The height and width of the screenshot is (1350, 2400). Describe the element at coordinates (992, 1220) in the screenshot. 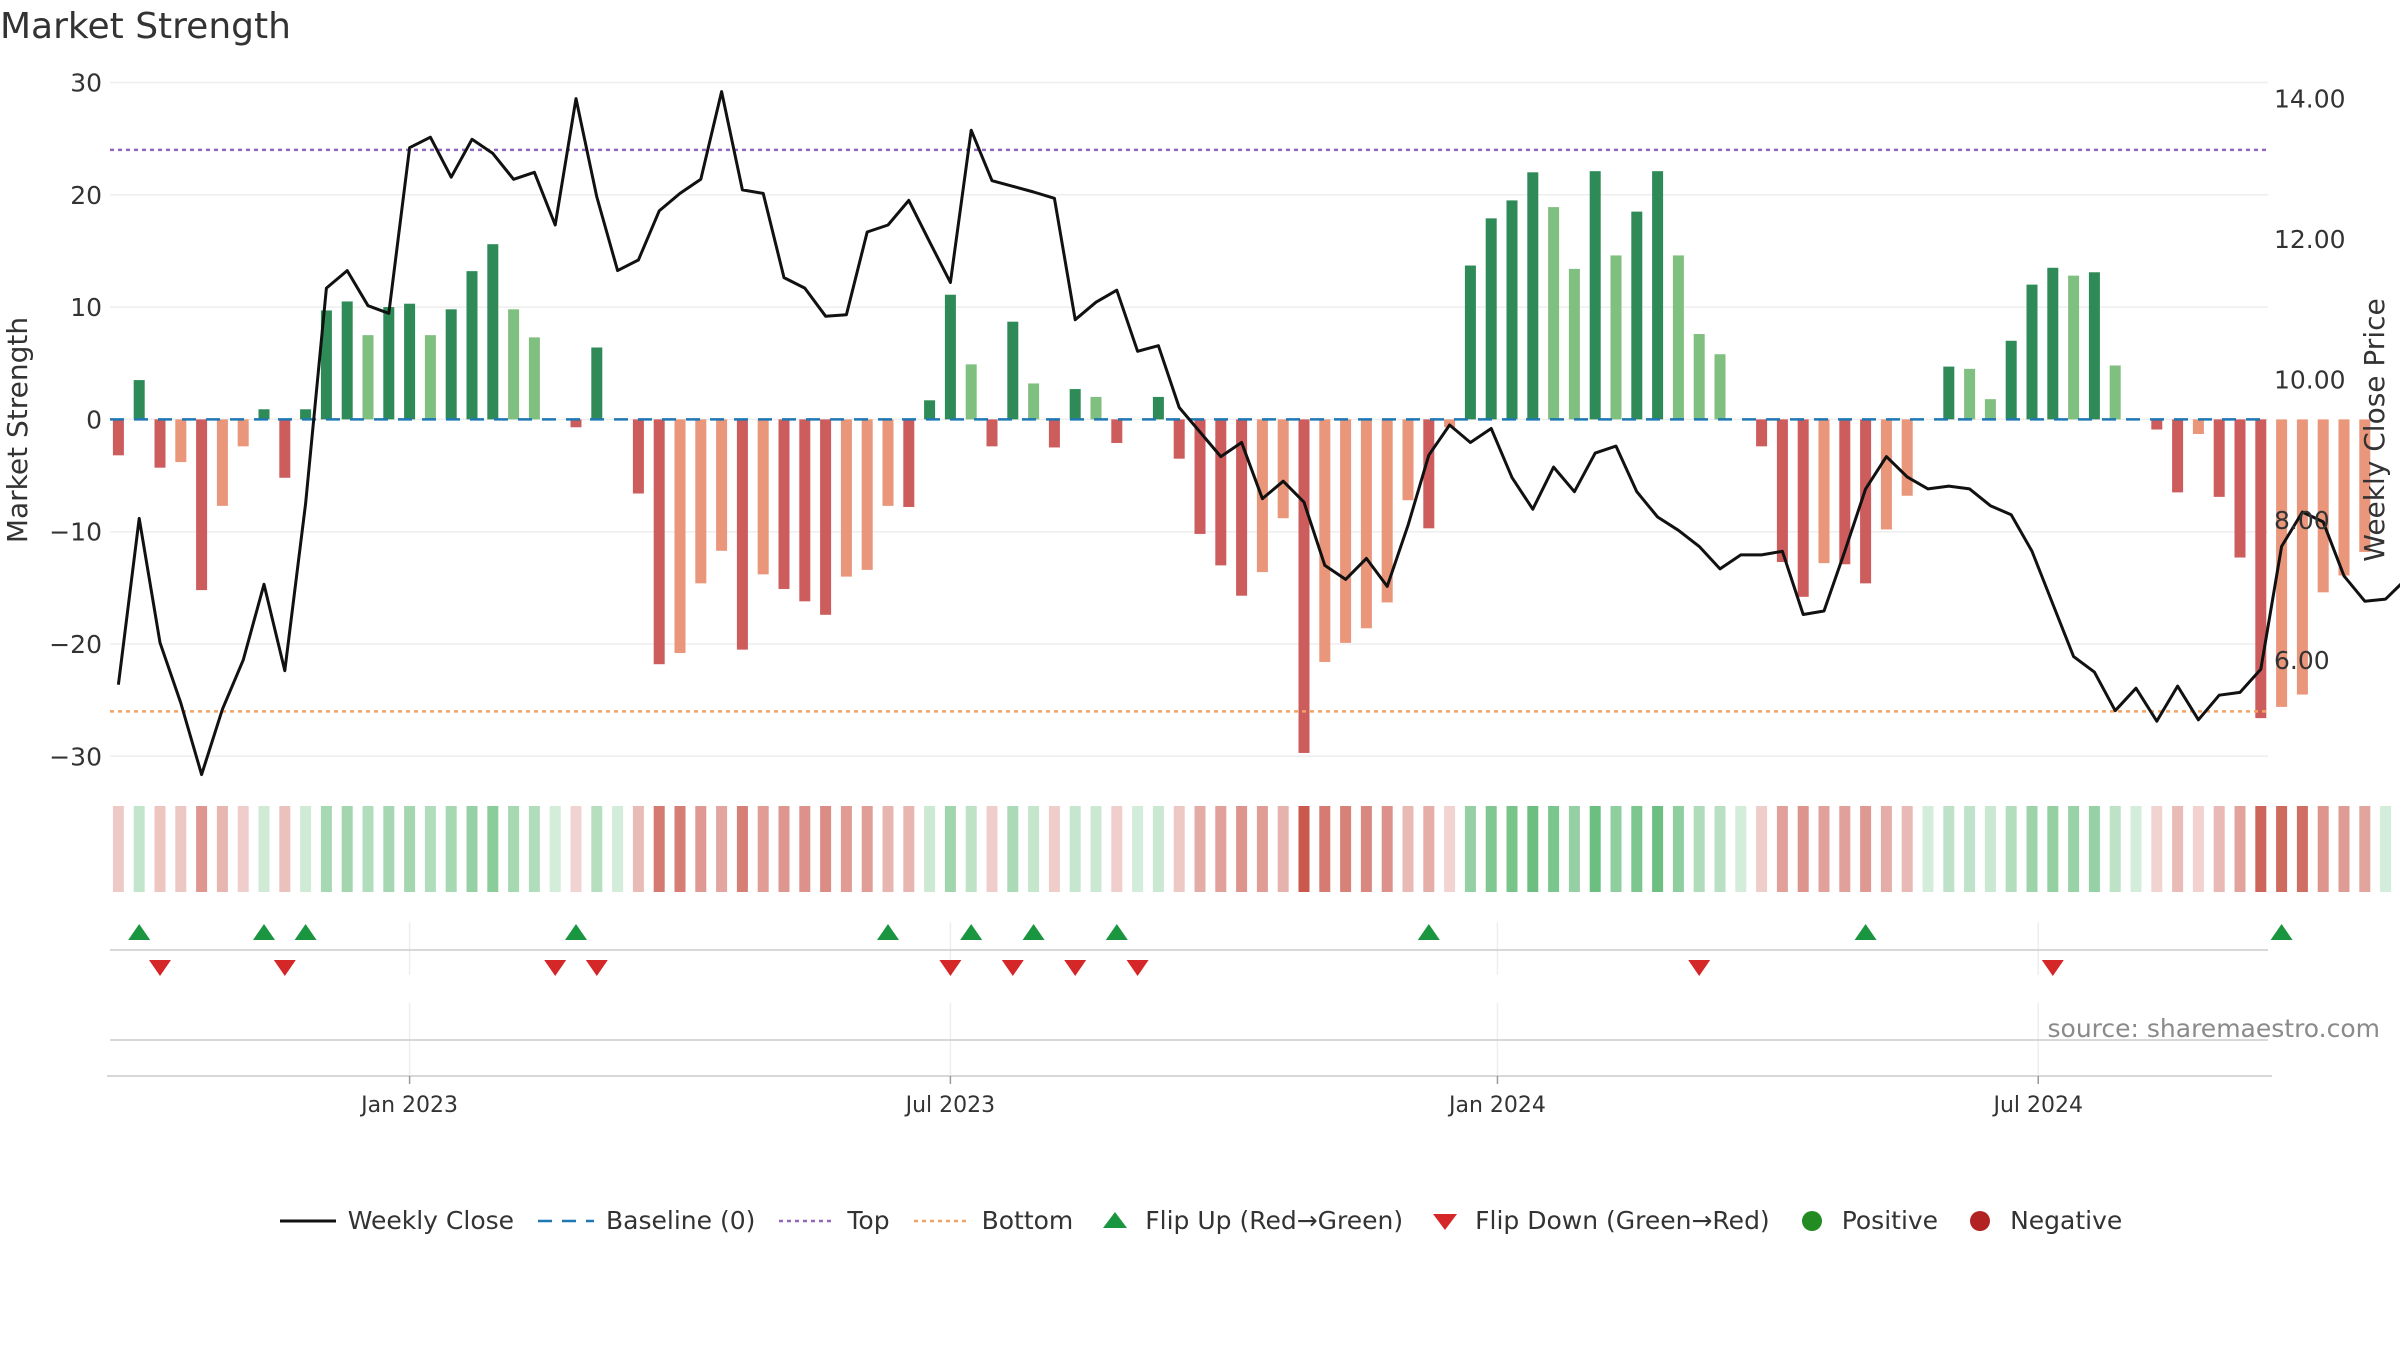

I see `legend-item-bottom: Bottom` at that location.